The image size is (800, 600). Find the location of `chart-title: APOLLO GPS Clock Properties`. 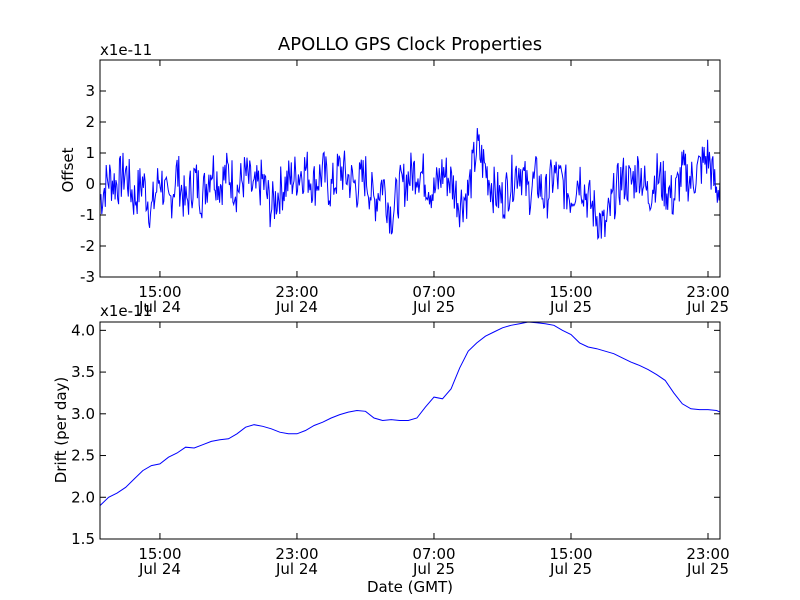

chart-title: APOLLO GPS Clock Properties is located at coordinates (410, 44).